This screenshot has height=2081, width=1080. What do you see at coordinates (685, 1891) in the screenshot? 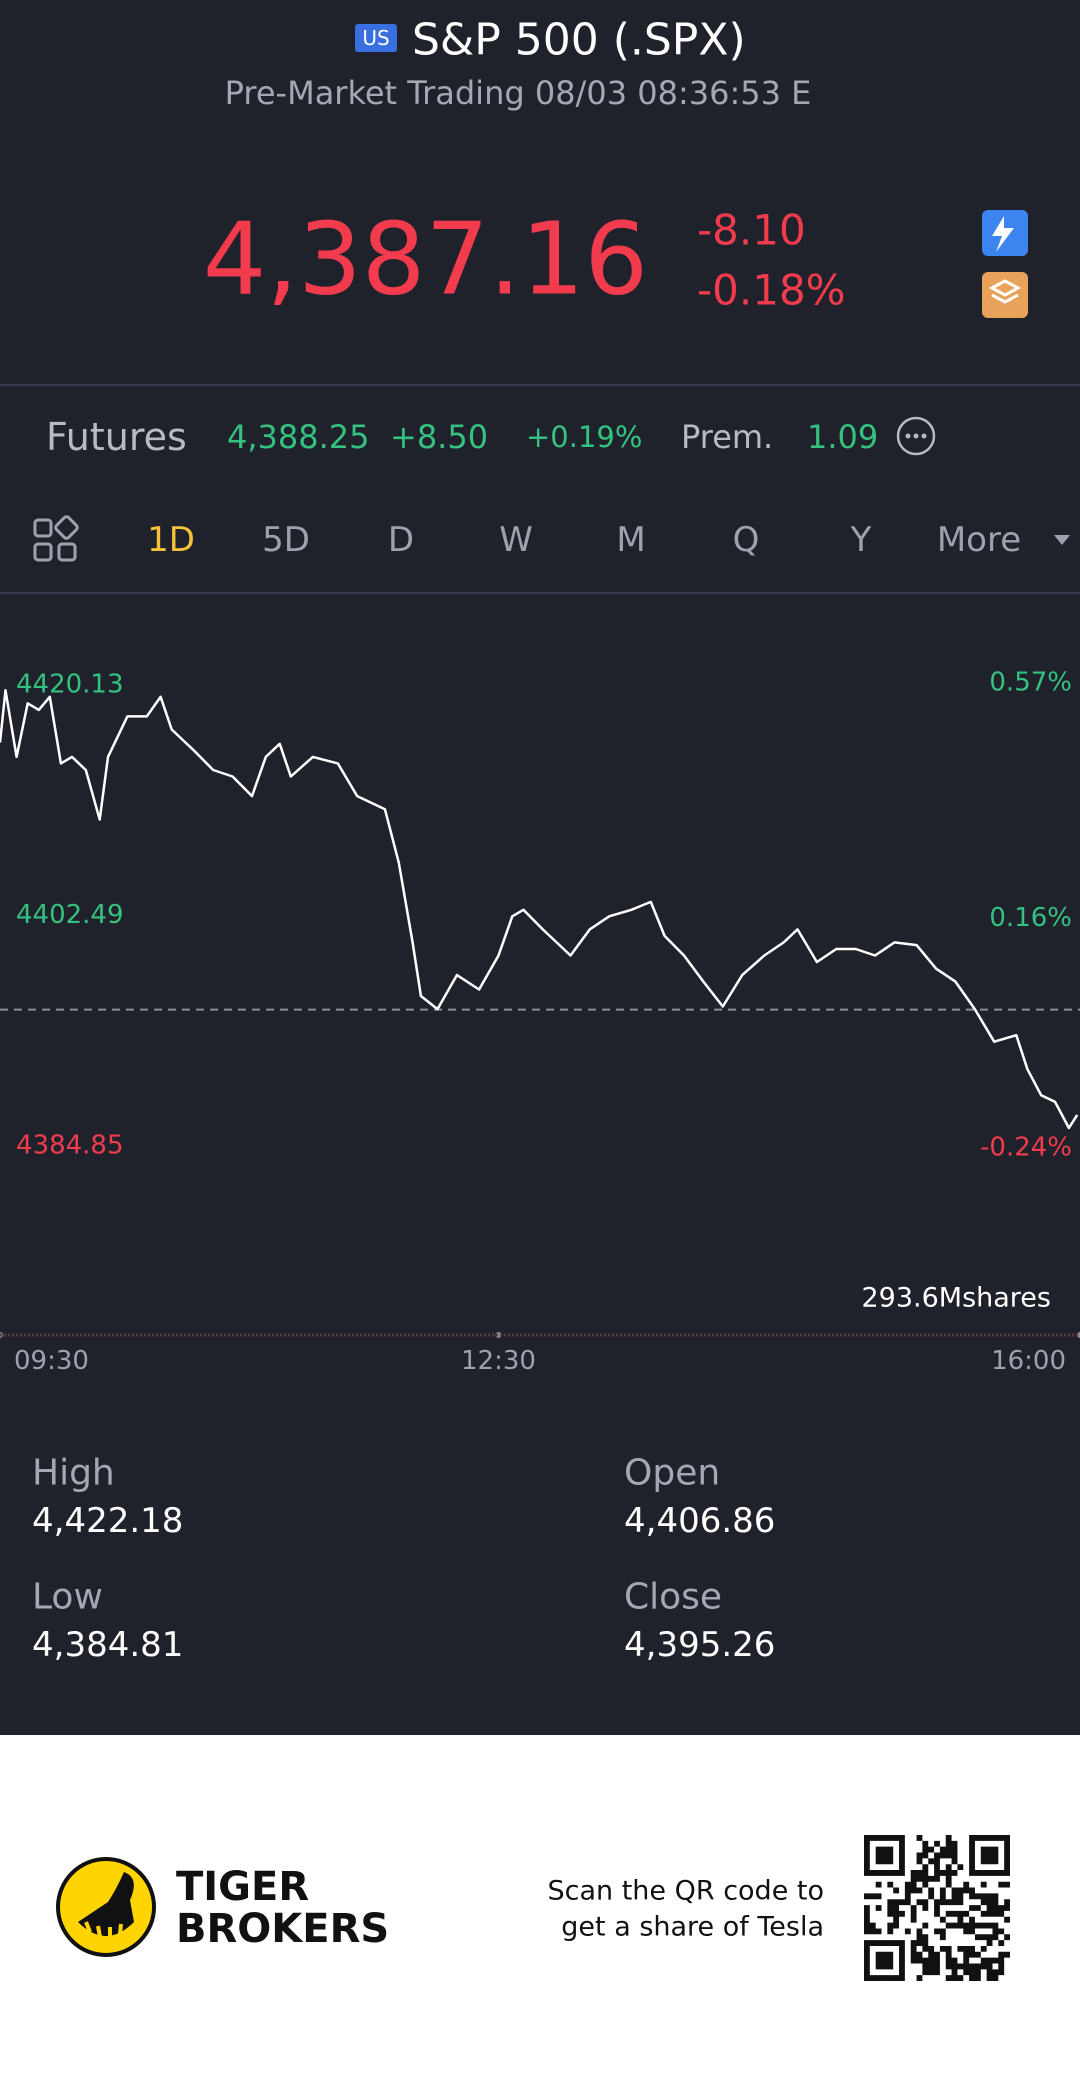
I see `promo-line: Scan the QR code to` at bounding box center [685, 1891].